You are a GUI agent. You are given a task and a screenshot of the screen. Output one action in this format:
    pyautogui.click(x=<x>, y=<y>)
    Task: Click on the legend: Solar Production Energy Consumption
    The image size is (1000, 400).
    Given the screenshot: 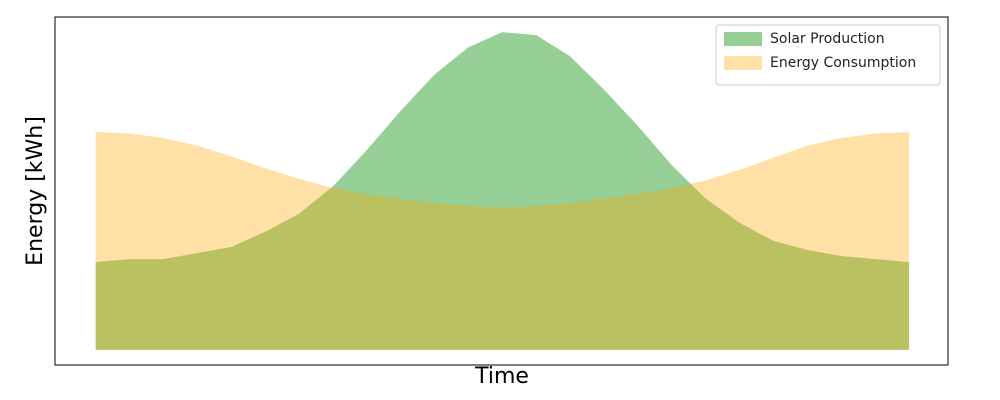 What is the action you would take?
    pyautogui.click(x=828, y=55)
    